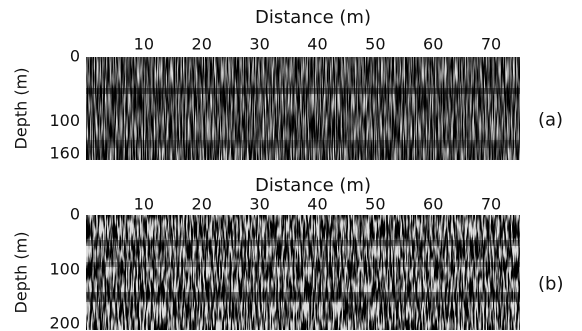 Image resolution: width=582 pixels, height=331 pixels. Describe the element at coordinates (550, 120) in the screenshot. I see `panel-label: (a)` at that location.